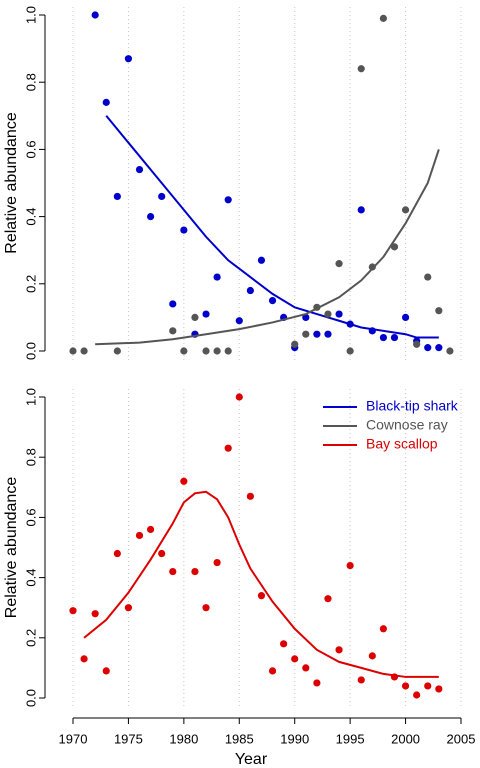 The height and width of the screenshot is (768, 480). What do you see at coordinates (30, 149) in the screenshot?
I see `y-tick-label: 0.6` at bounding box center [30, 149].